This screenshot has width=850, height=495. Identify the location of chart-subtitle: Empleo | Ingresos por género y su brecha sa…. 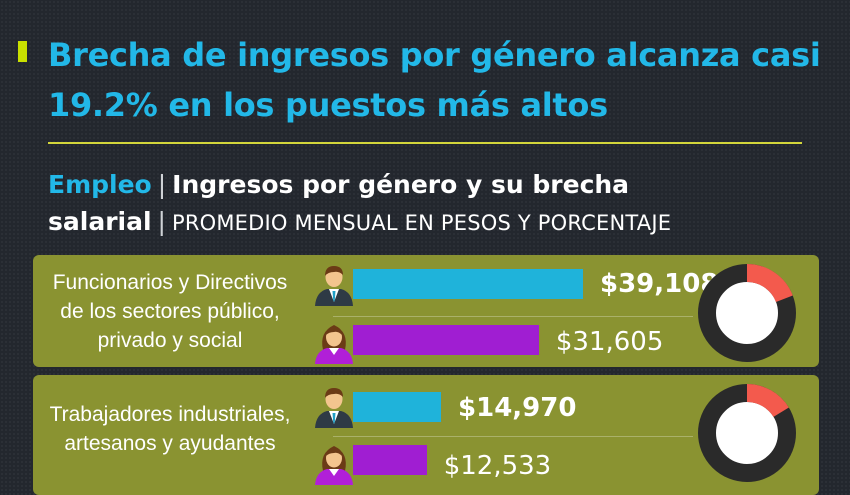
(443, 204).